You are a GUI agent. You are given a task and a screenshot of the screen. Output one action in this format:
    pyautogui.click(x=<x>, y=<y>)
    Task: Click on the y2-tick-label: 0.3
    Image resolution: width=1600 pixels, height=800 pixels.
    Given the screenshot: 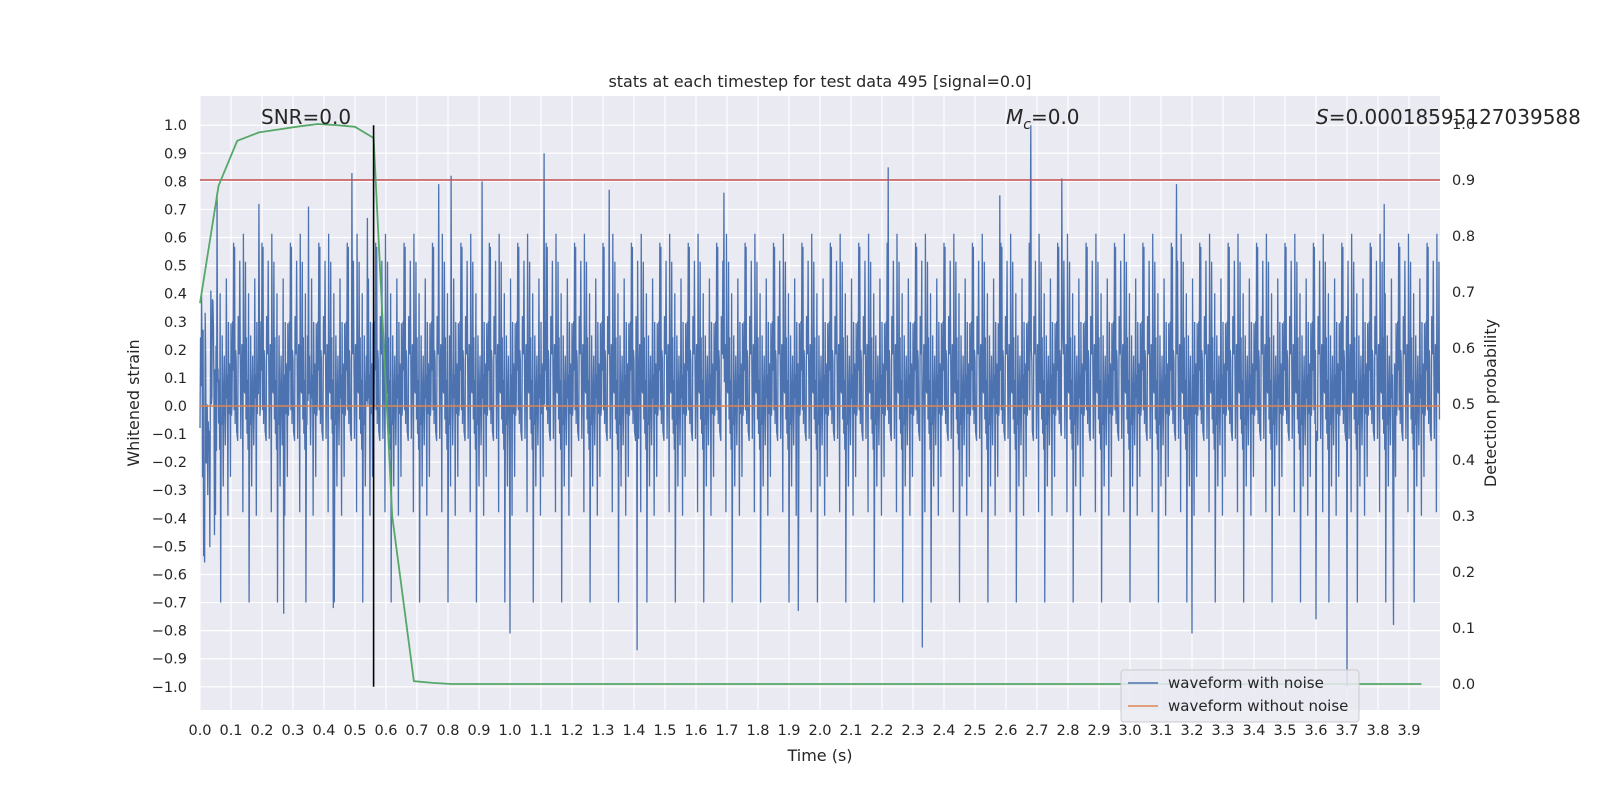 What is the action you would take?
    pyautogui.click(x=1463, y=517)
    